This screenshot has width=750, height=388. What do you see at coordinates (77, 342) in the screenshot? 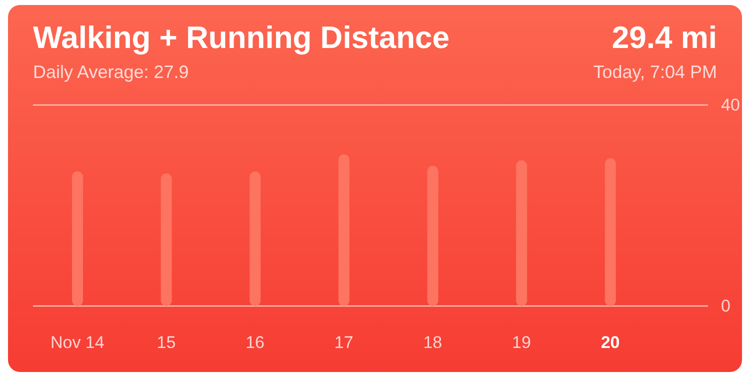
I see `x-tick-label: Nov 14` at bounding box center [77, 342].